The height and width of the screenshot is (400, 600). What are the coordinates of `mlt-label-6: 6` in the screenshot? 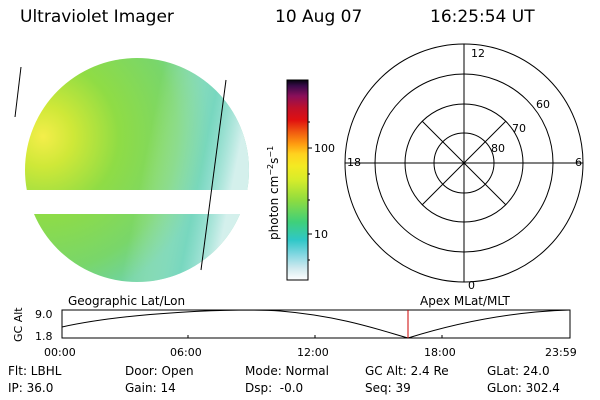 It's located at (578, 162).